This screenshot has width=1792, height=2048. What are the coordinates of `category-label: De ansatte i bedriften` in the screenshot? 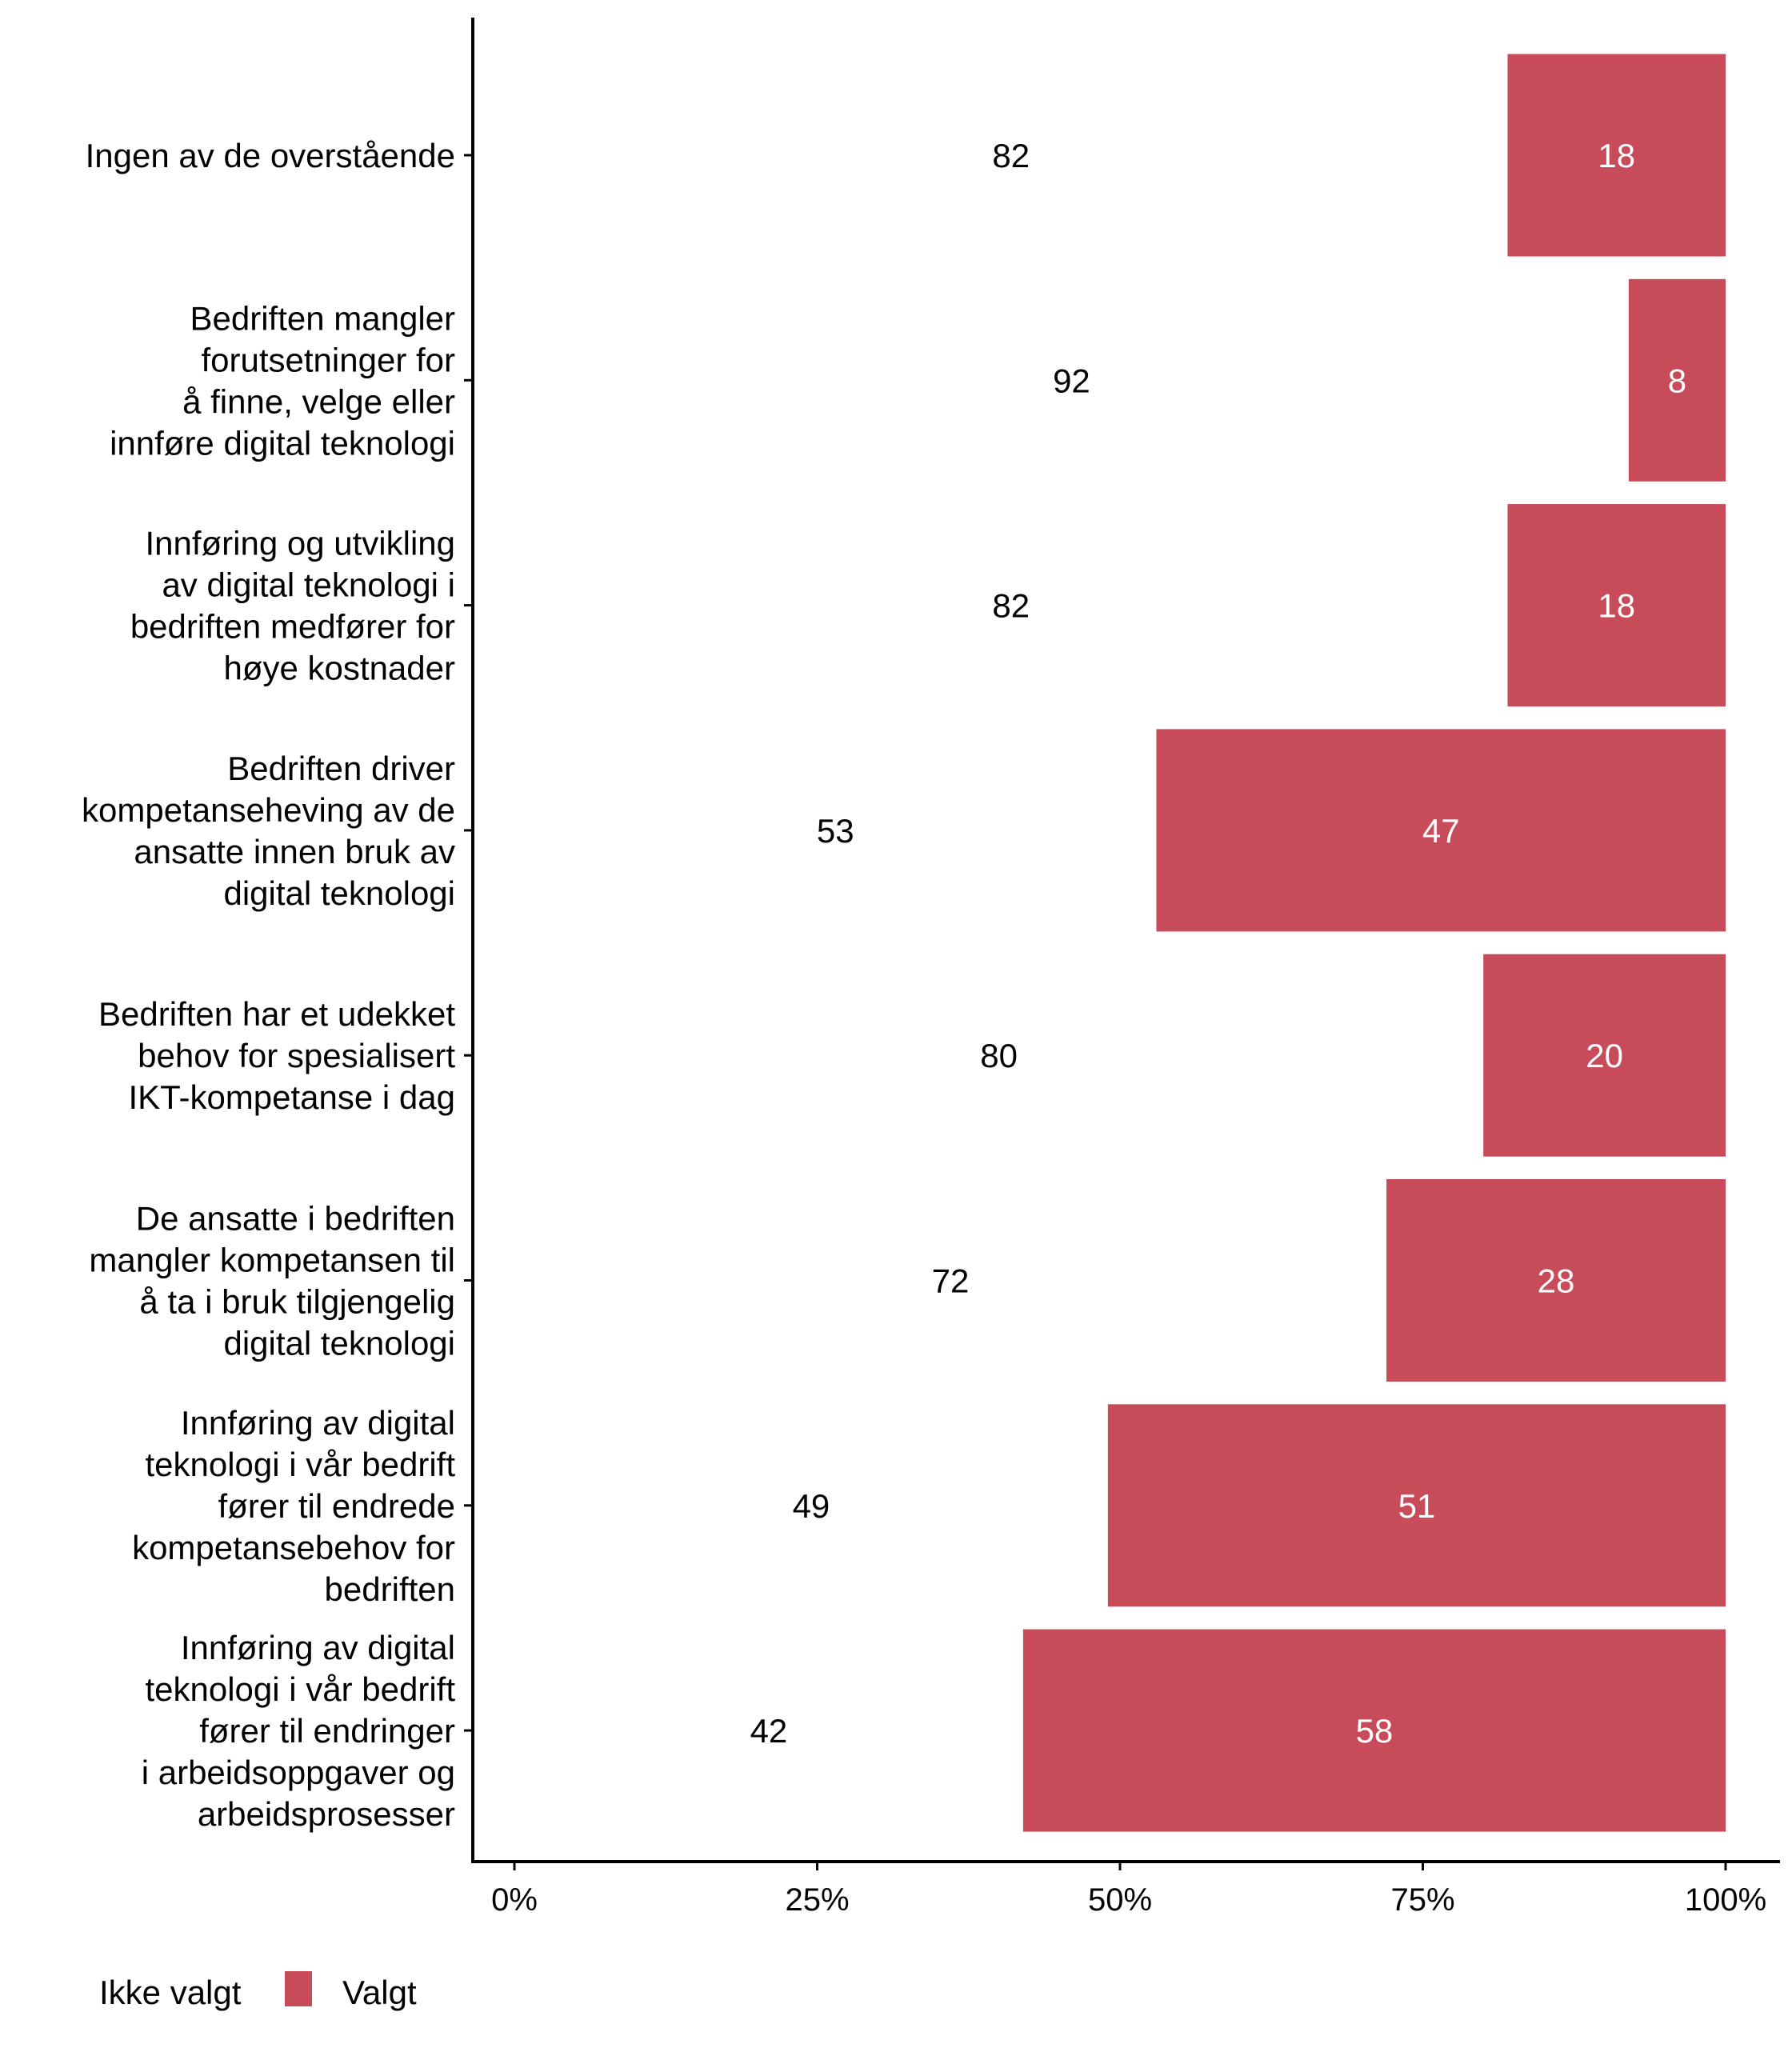 It's located at (295, 1219).